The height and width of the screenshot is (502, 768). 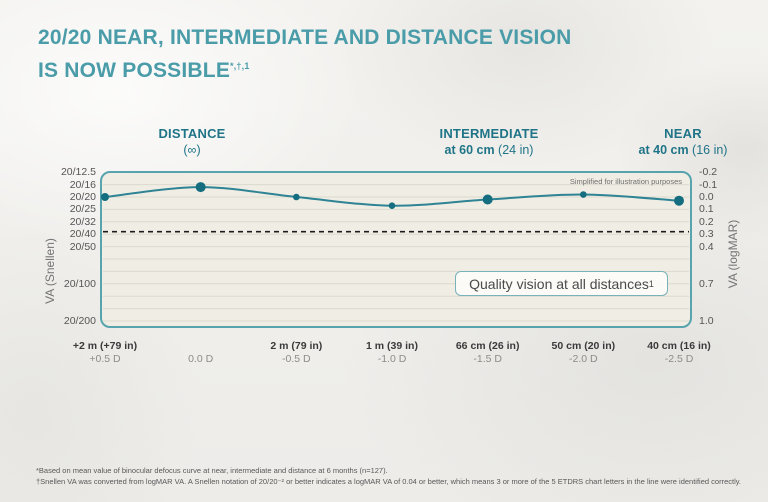 What do you see at coordinates (105, 346) in the screenshot?
I see `distance-label: +2 m (+79 in)` at bounding box center [105, 346].